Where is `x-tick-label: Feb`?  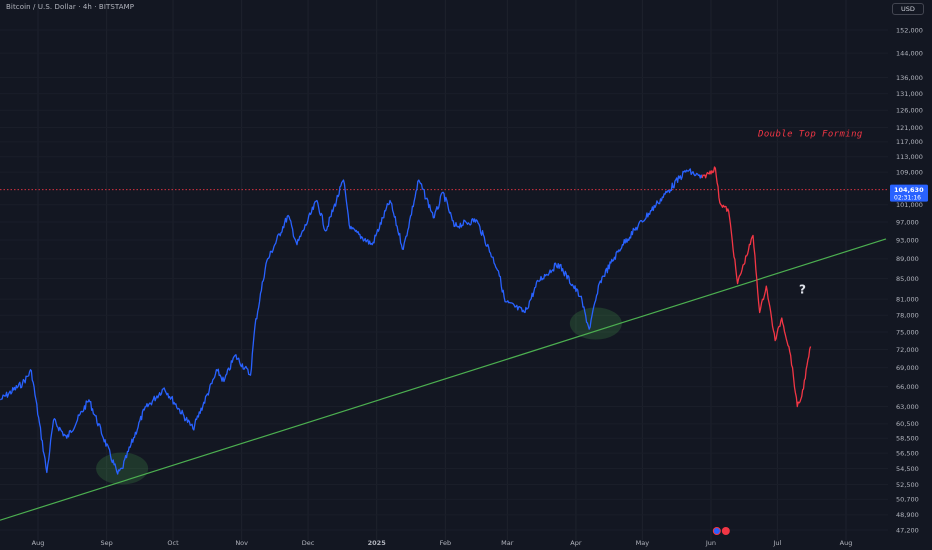
x-tick-label: Feb is located at coordinates (446, 543).